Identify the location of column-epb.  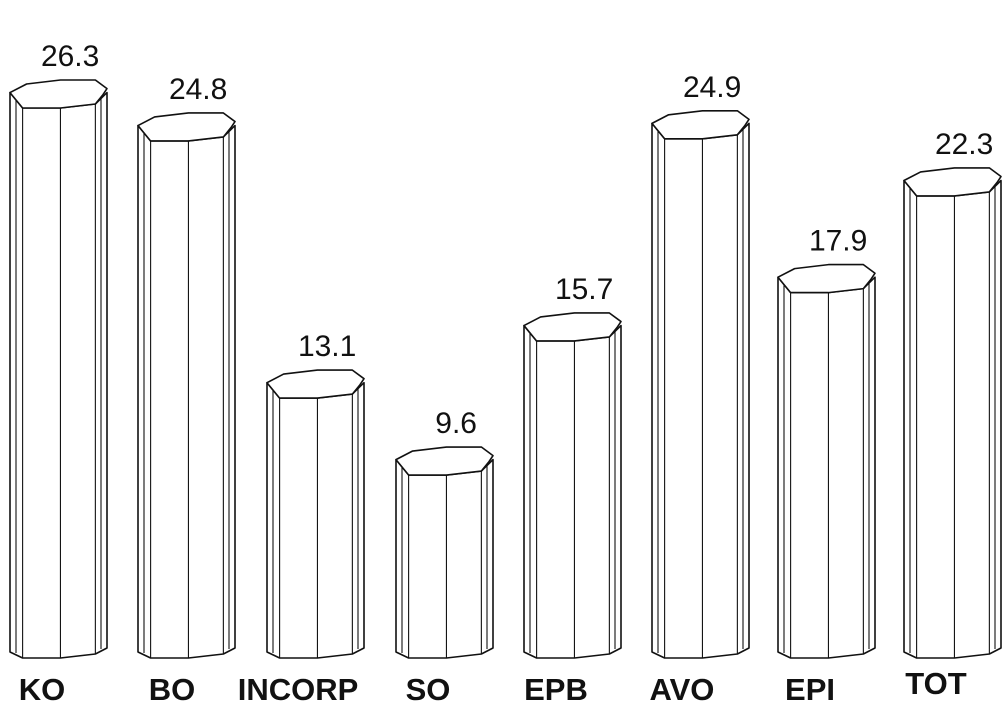
(572, 485).